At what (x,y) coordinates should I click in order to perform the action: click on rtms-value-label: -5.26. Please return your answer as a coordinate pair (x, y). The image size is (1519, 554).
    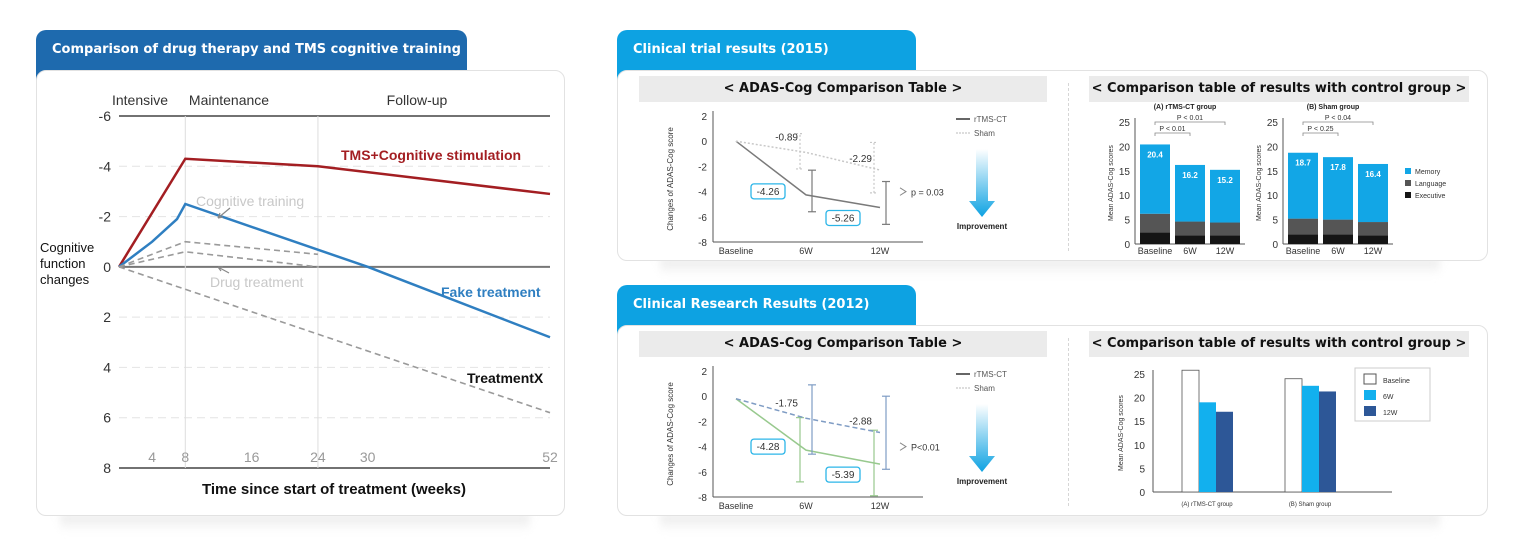
    Looking at the image, I should click on (843, 218).